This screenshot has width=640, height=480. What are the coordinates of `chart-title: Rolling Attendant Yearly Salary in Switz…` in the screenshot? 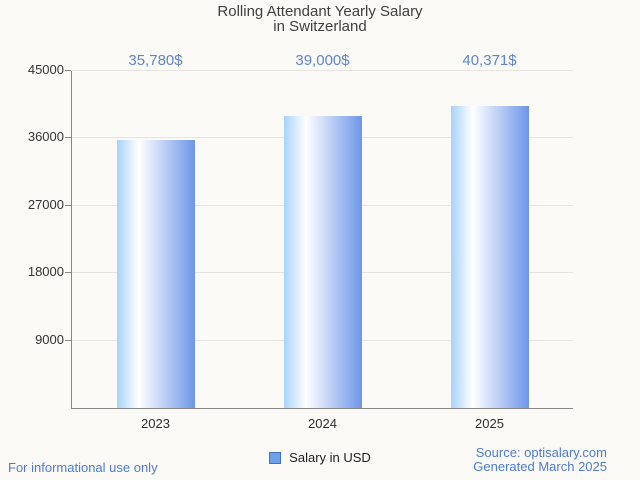 It's located at (320, 19).